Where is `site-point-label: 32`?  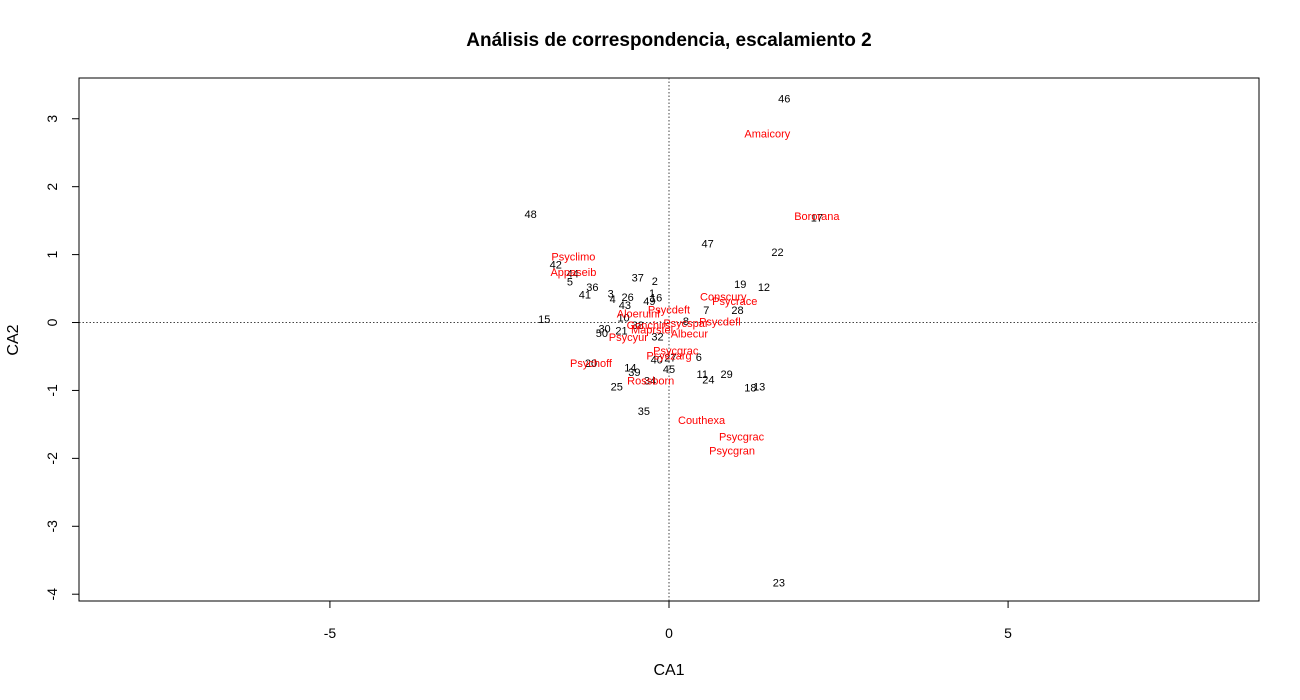 site-point-label: 32 is located at coordinates (657, 337).